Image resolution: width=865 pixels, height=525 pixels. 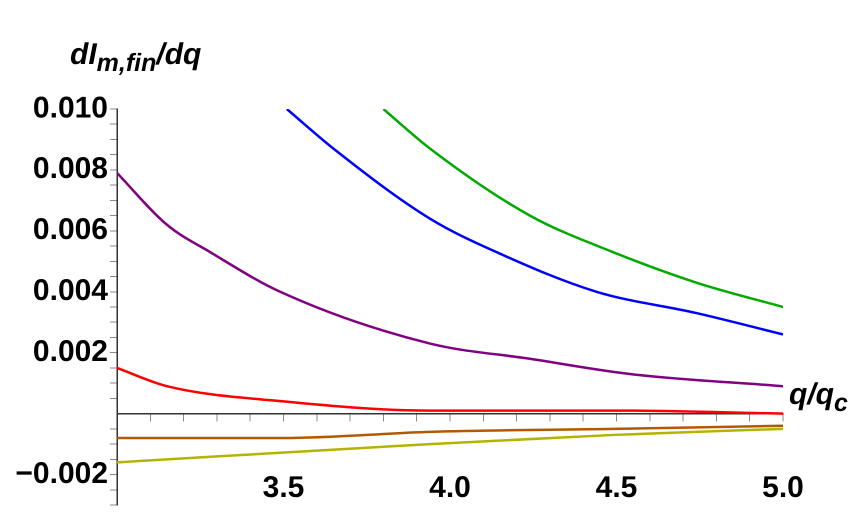 I want to click on x-tick-label: 3.5, so click(x=283, y=487).